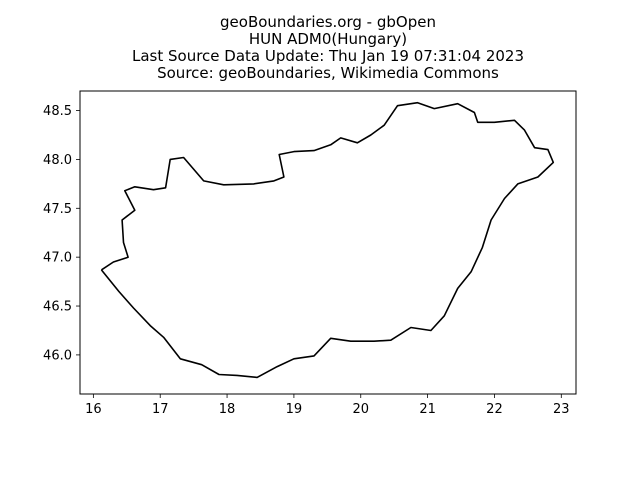 The height and width of the screenshot is (480, 640). I want to click on x-tick-label: 22, so click(494, 409).